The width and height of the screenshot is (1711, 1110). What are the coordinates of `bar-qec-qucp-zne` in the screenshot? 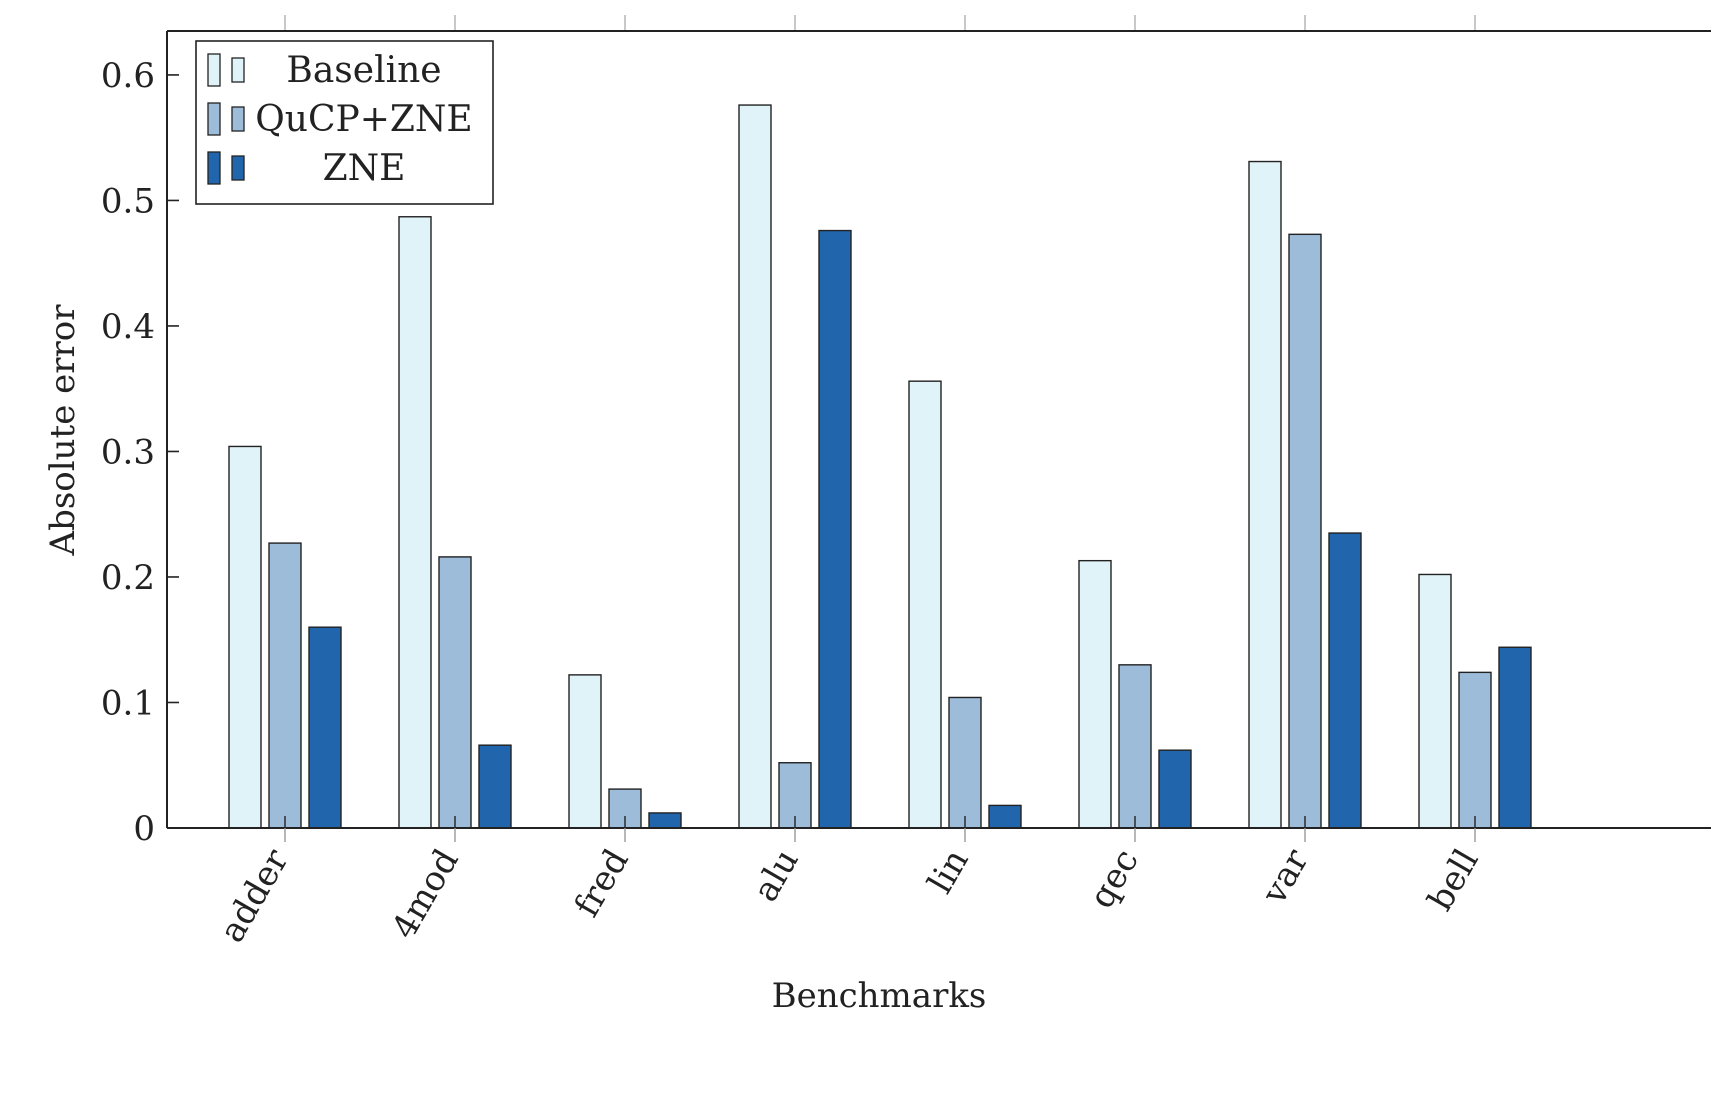 It's located at (1135, 746).